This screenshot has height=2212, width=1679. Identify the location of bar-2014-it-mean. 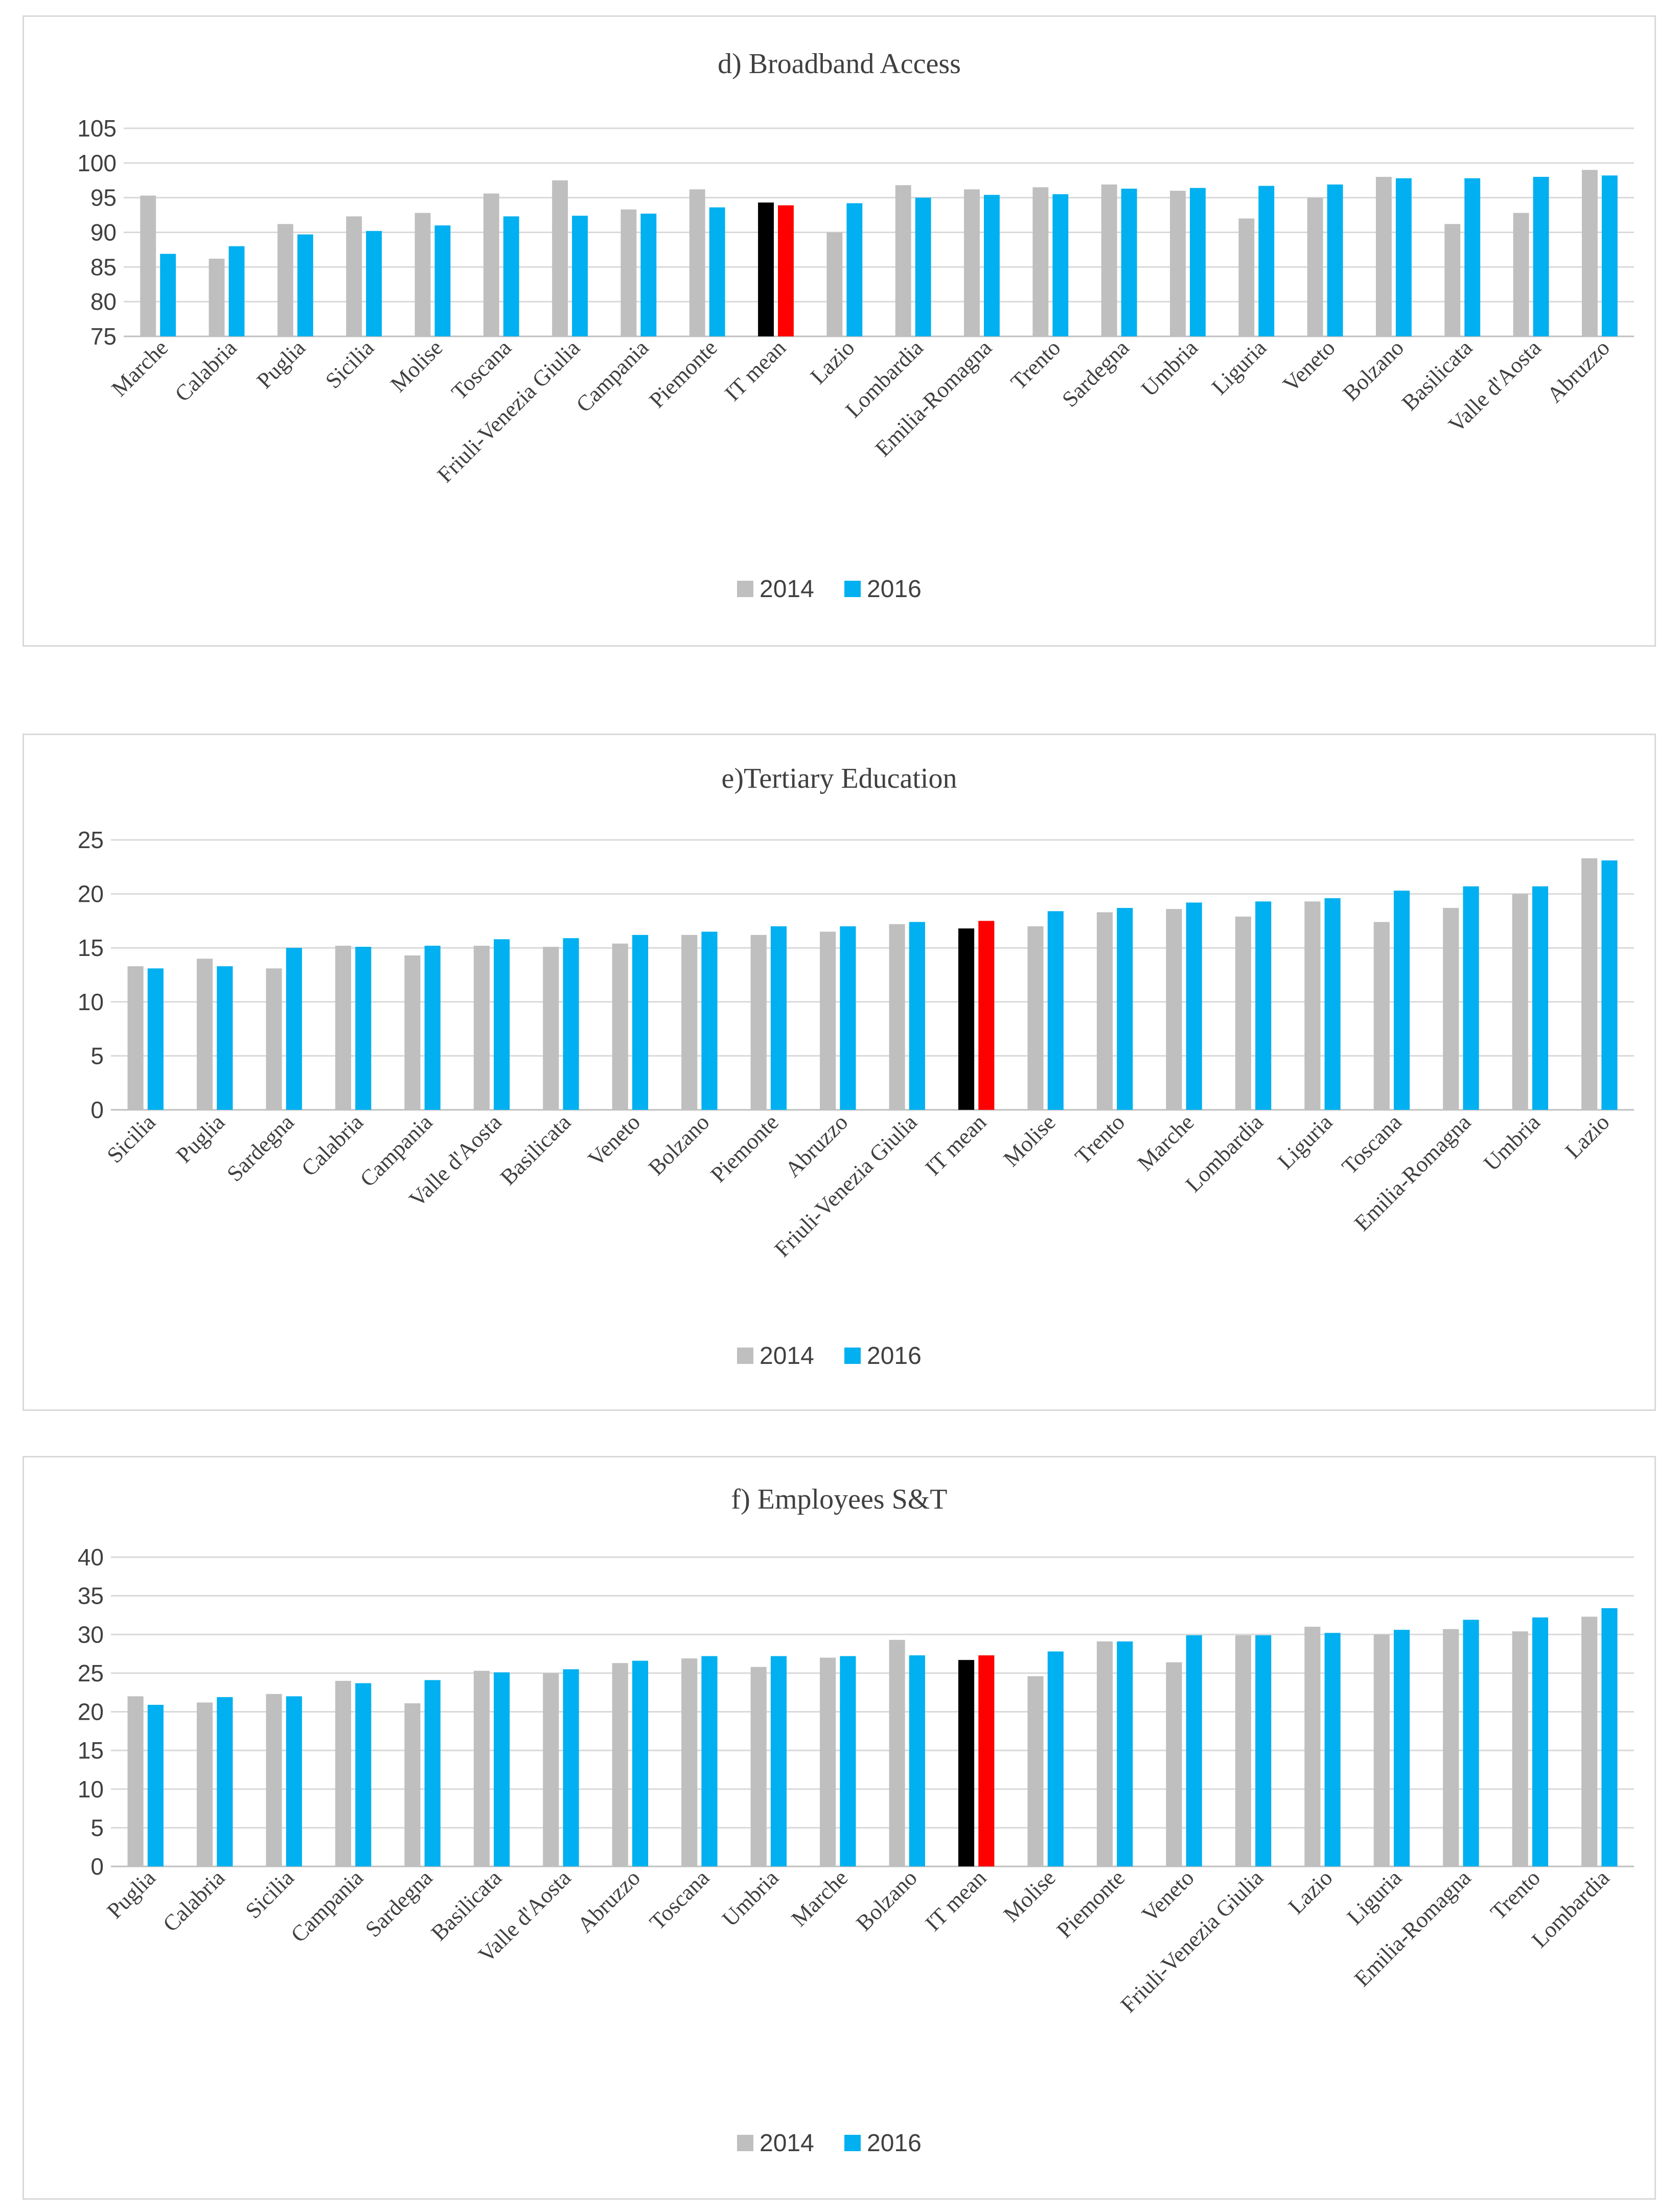
(766, 269).